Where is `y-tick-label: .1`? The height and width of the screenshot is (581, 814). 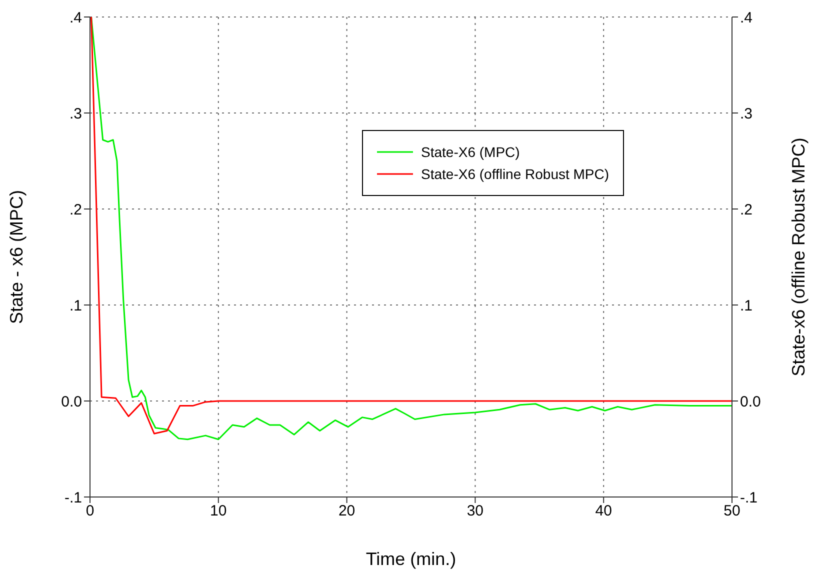
y-tick-label: .1 is located at coordinates (75, 305).